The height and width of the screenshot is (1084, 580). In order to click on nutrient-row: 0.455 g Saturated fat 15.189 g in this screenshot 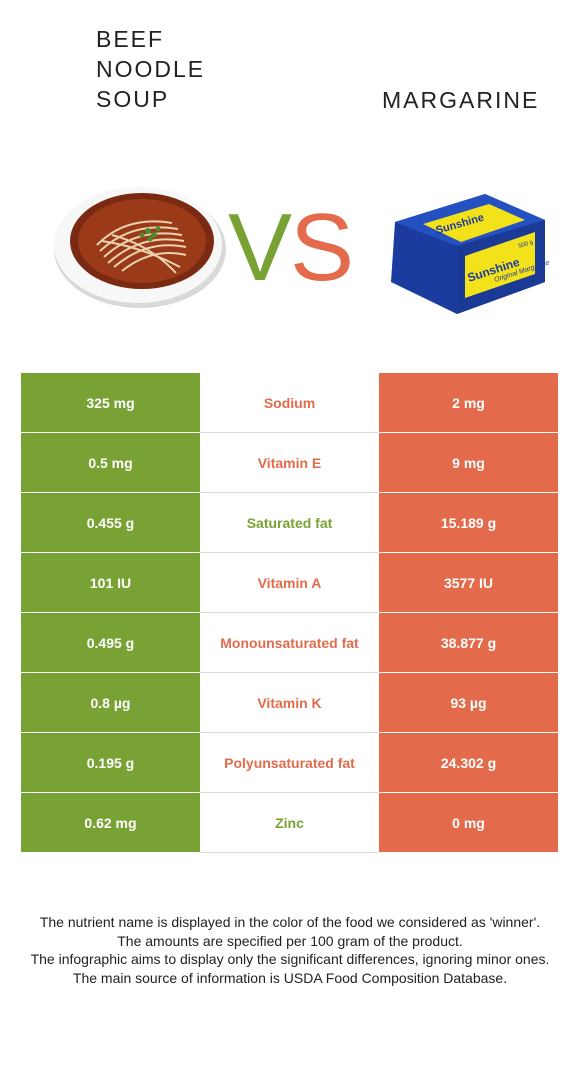, I will do `click(289, 522)`.